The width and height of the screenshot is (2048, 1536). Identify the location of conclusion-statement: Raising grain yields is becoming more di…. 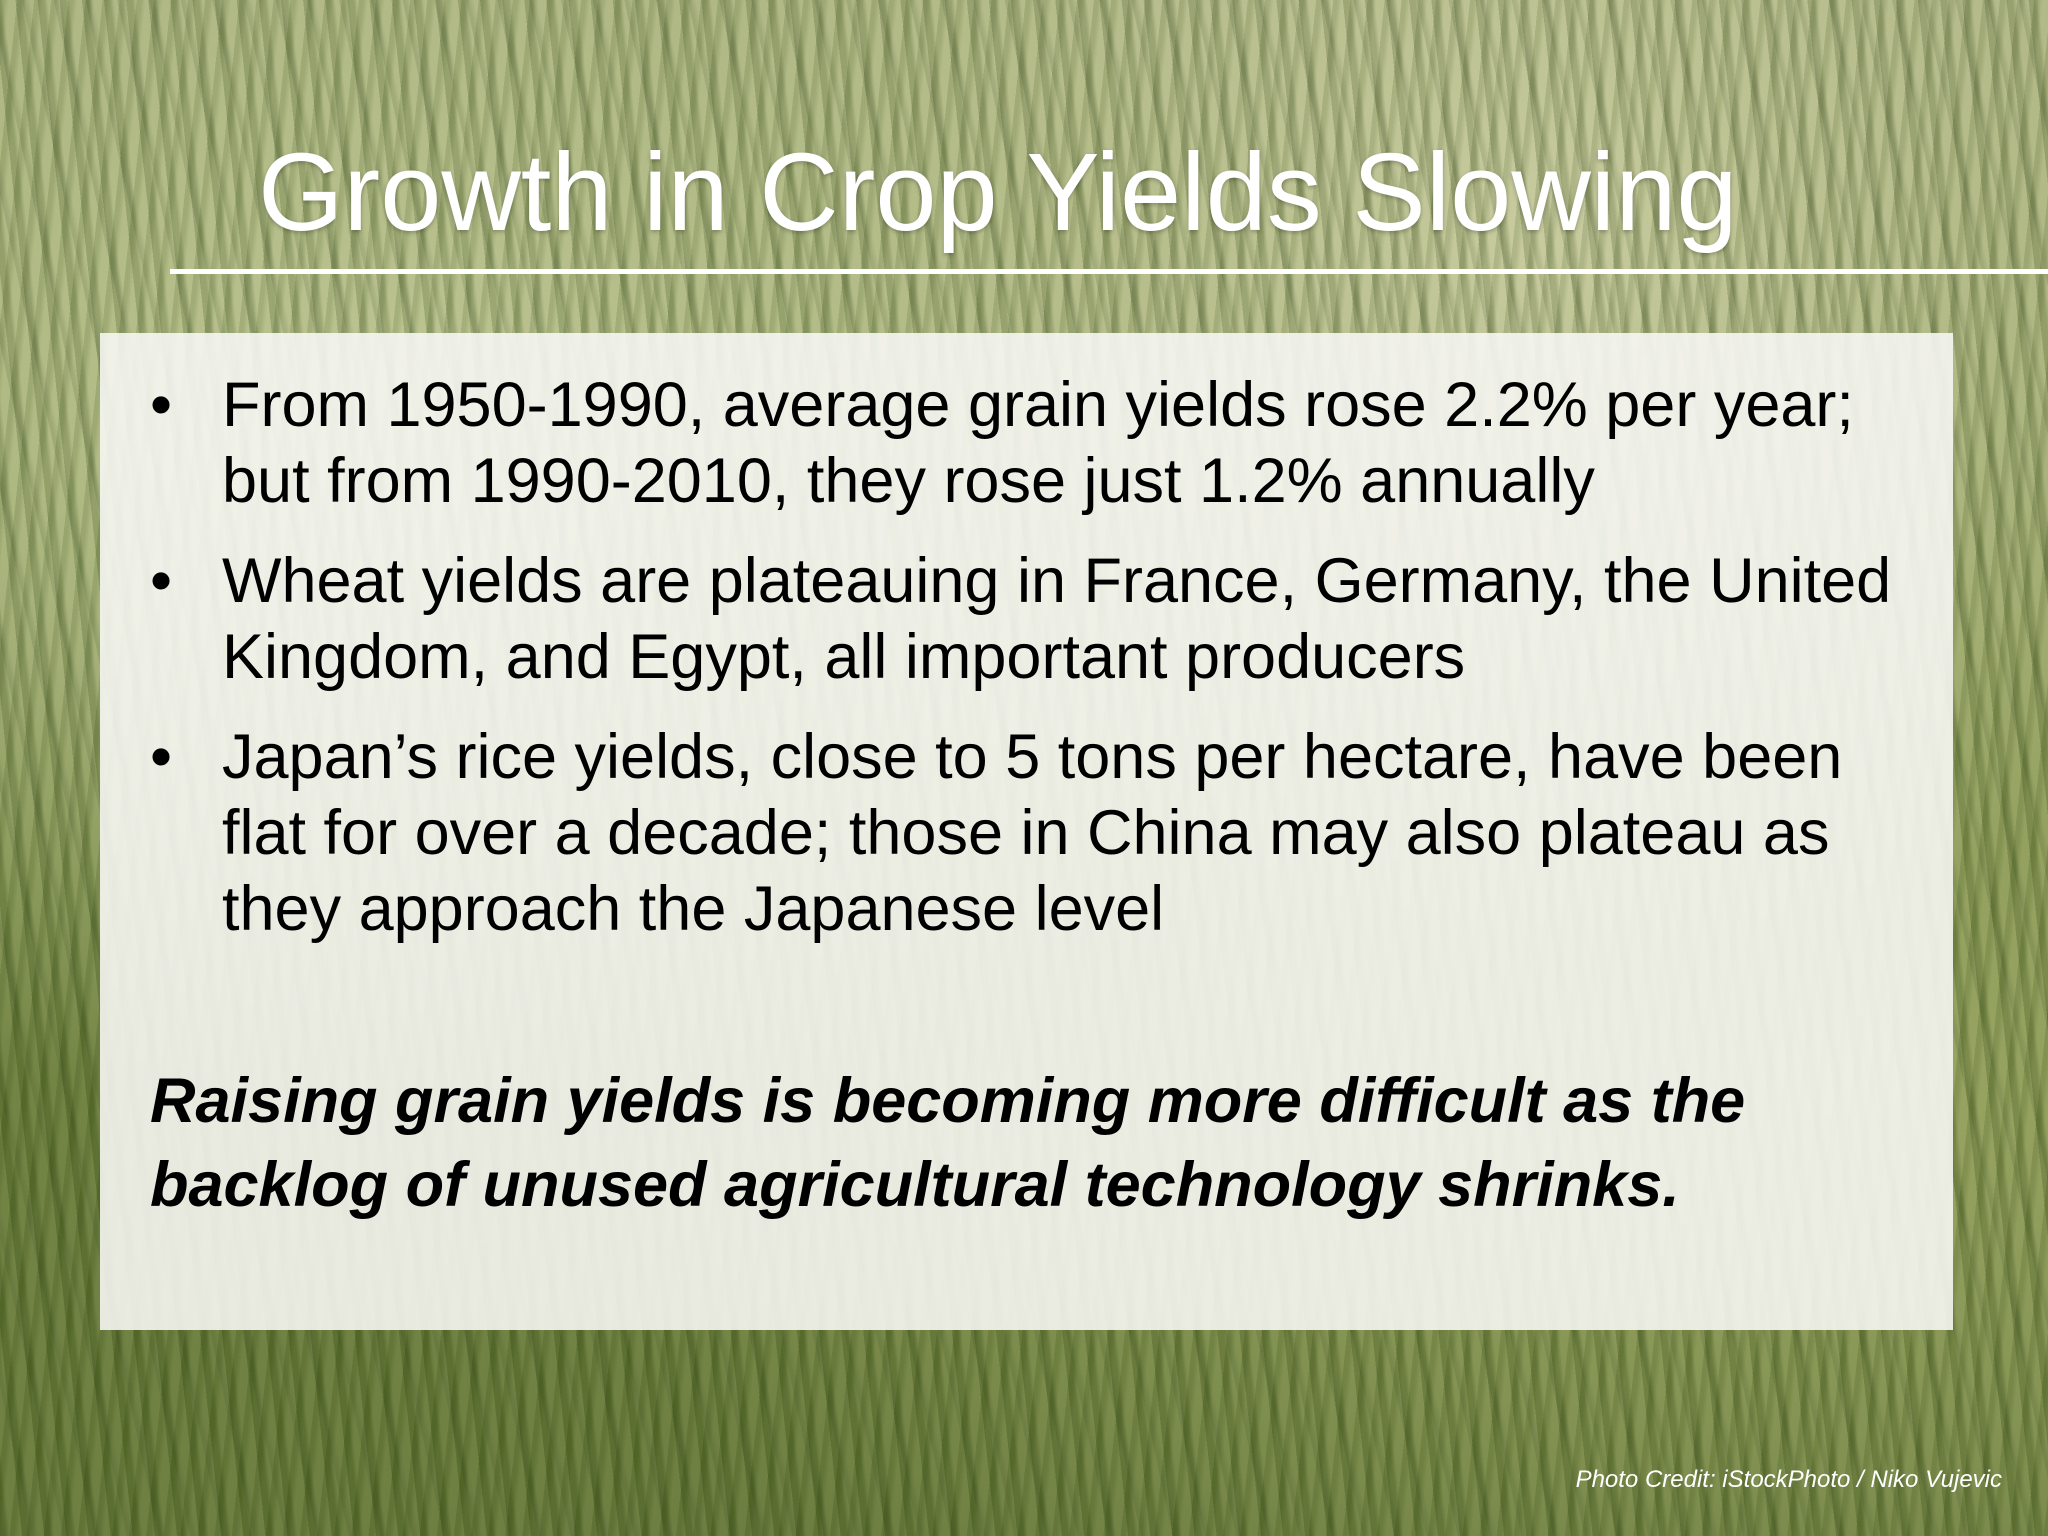
(948, 1143).